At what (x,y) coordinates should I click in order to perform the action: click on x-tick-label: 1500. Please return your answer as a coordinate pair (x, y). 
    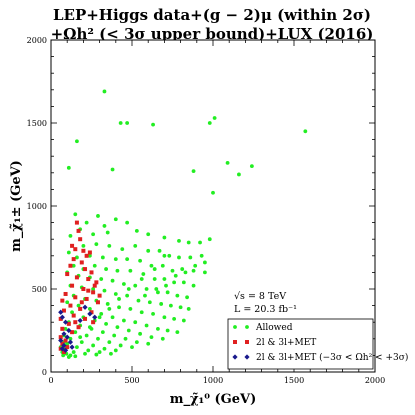
    Looking at the image, I should click on (294, 380).